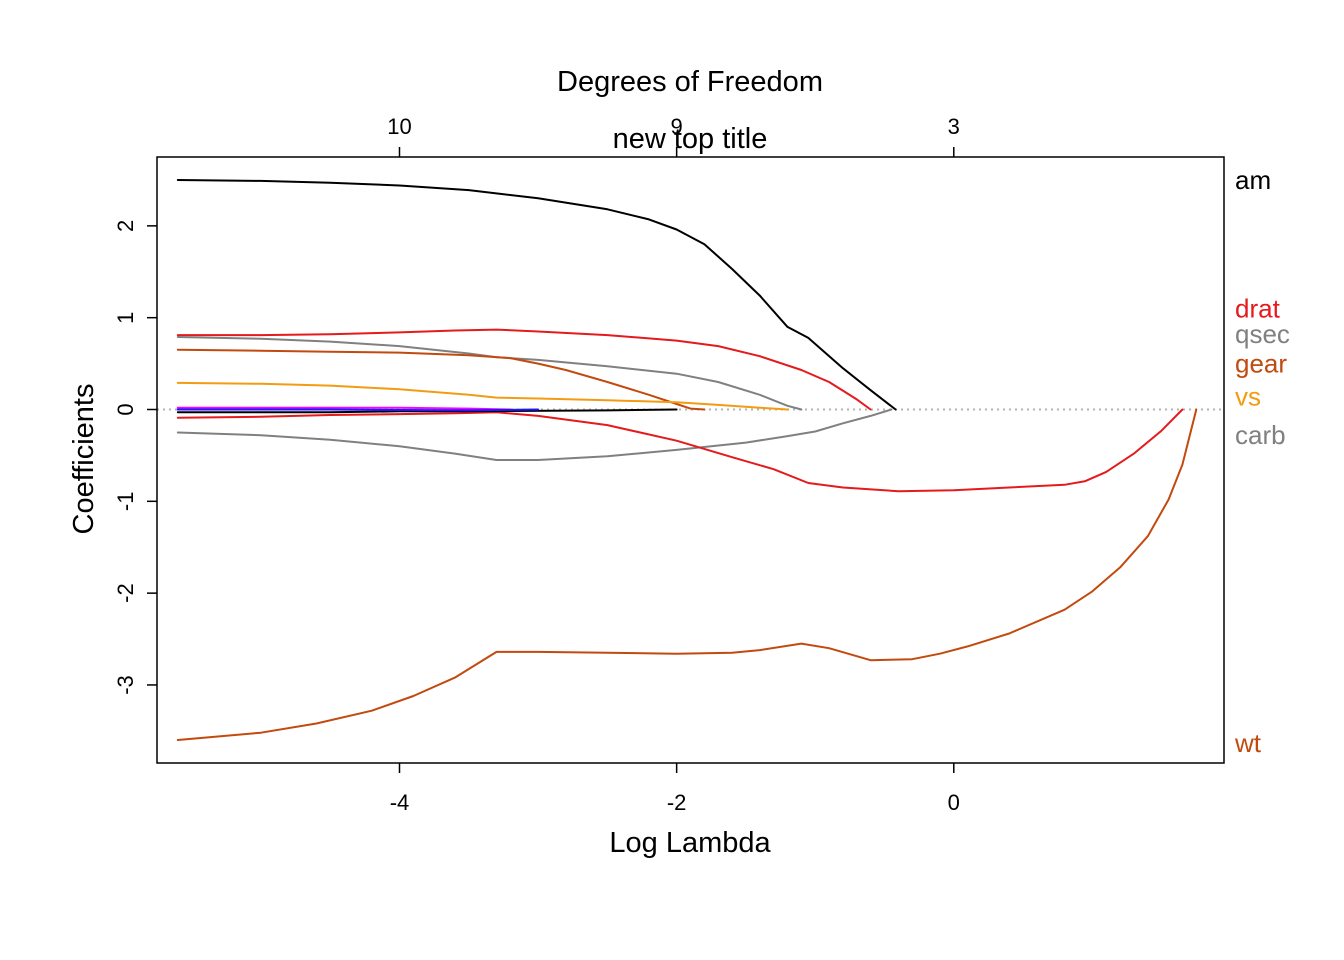 Image resolution: width=1344 pixels, height=960 pixels. Describe the element at coordinates (1248, 743) in the screenshot. I see `series-label-wt: wt` at that location.